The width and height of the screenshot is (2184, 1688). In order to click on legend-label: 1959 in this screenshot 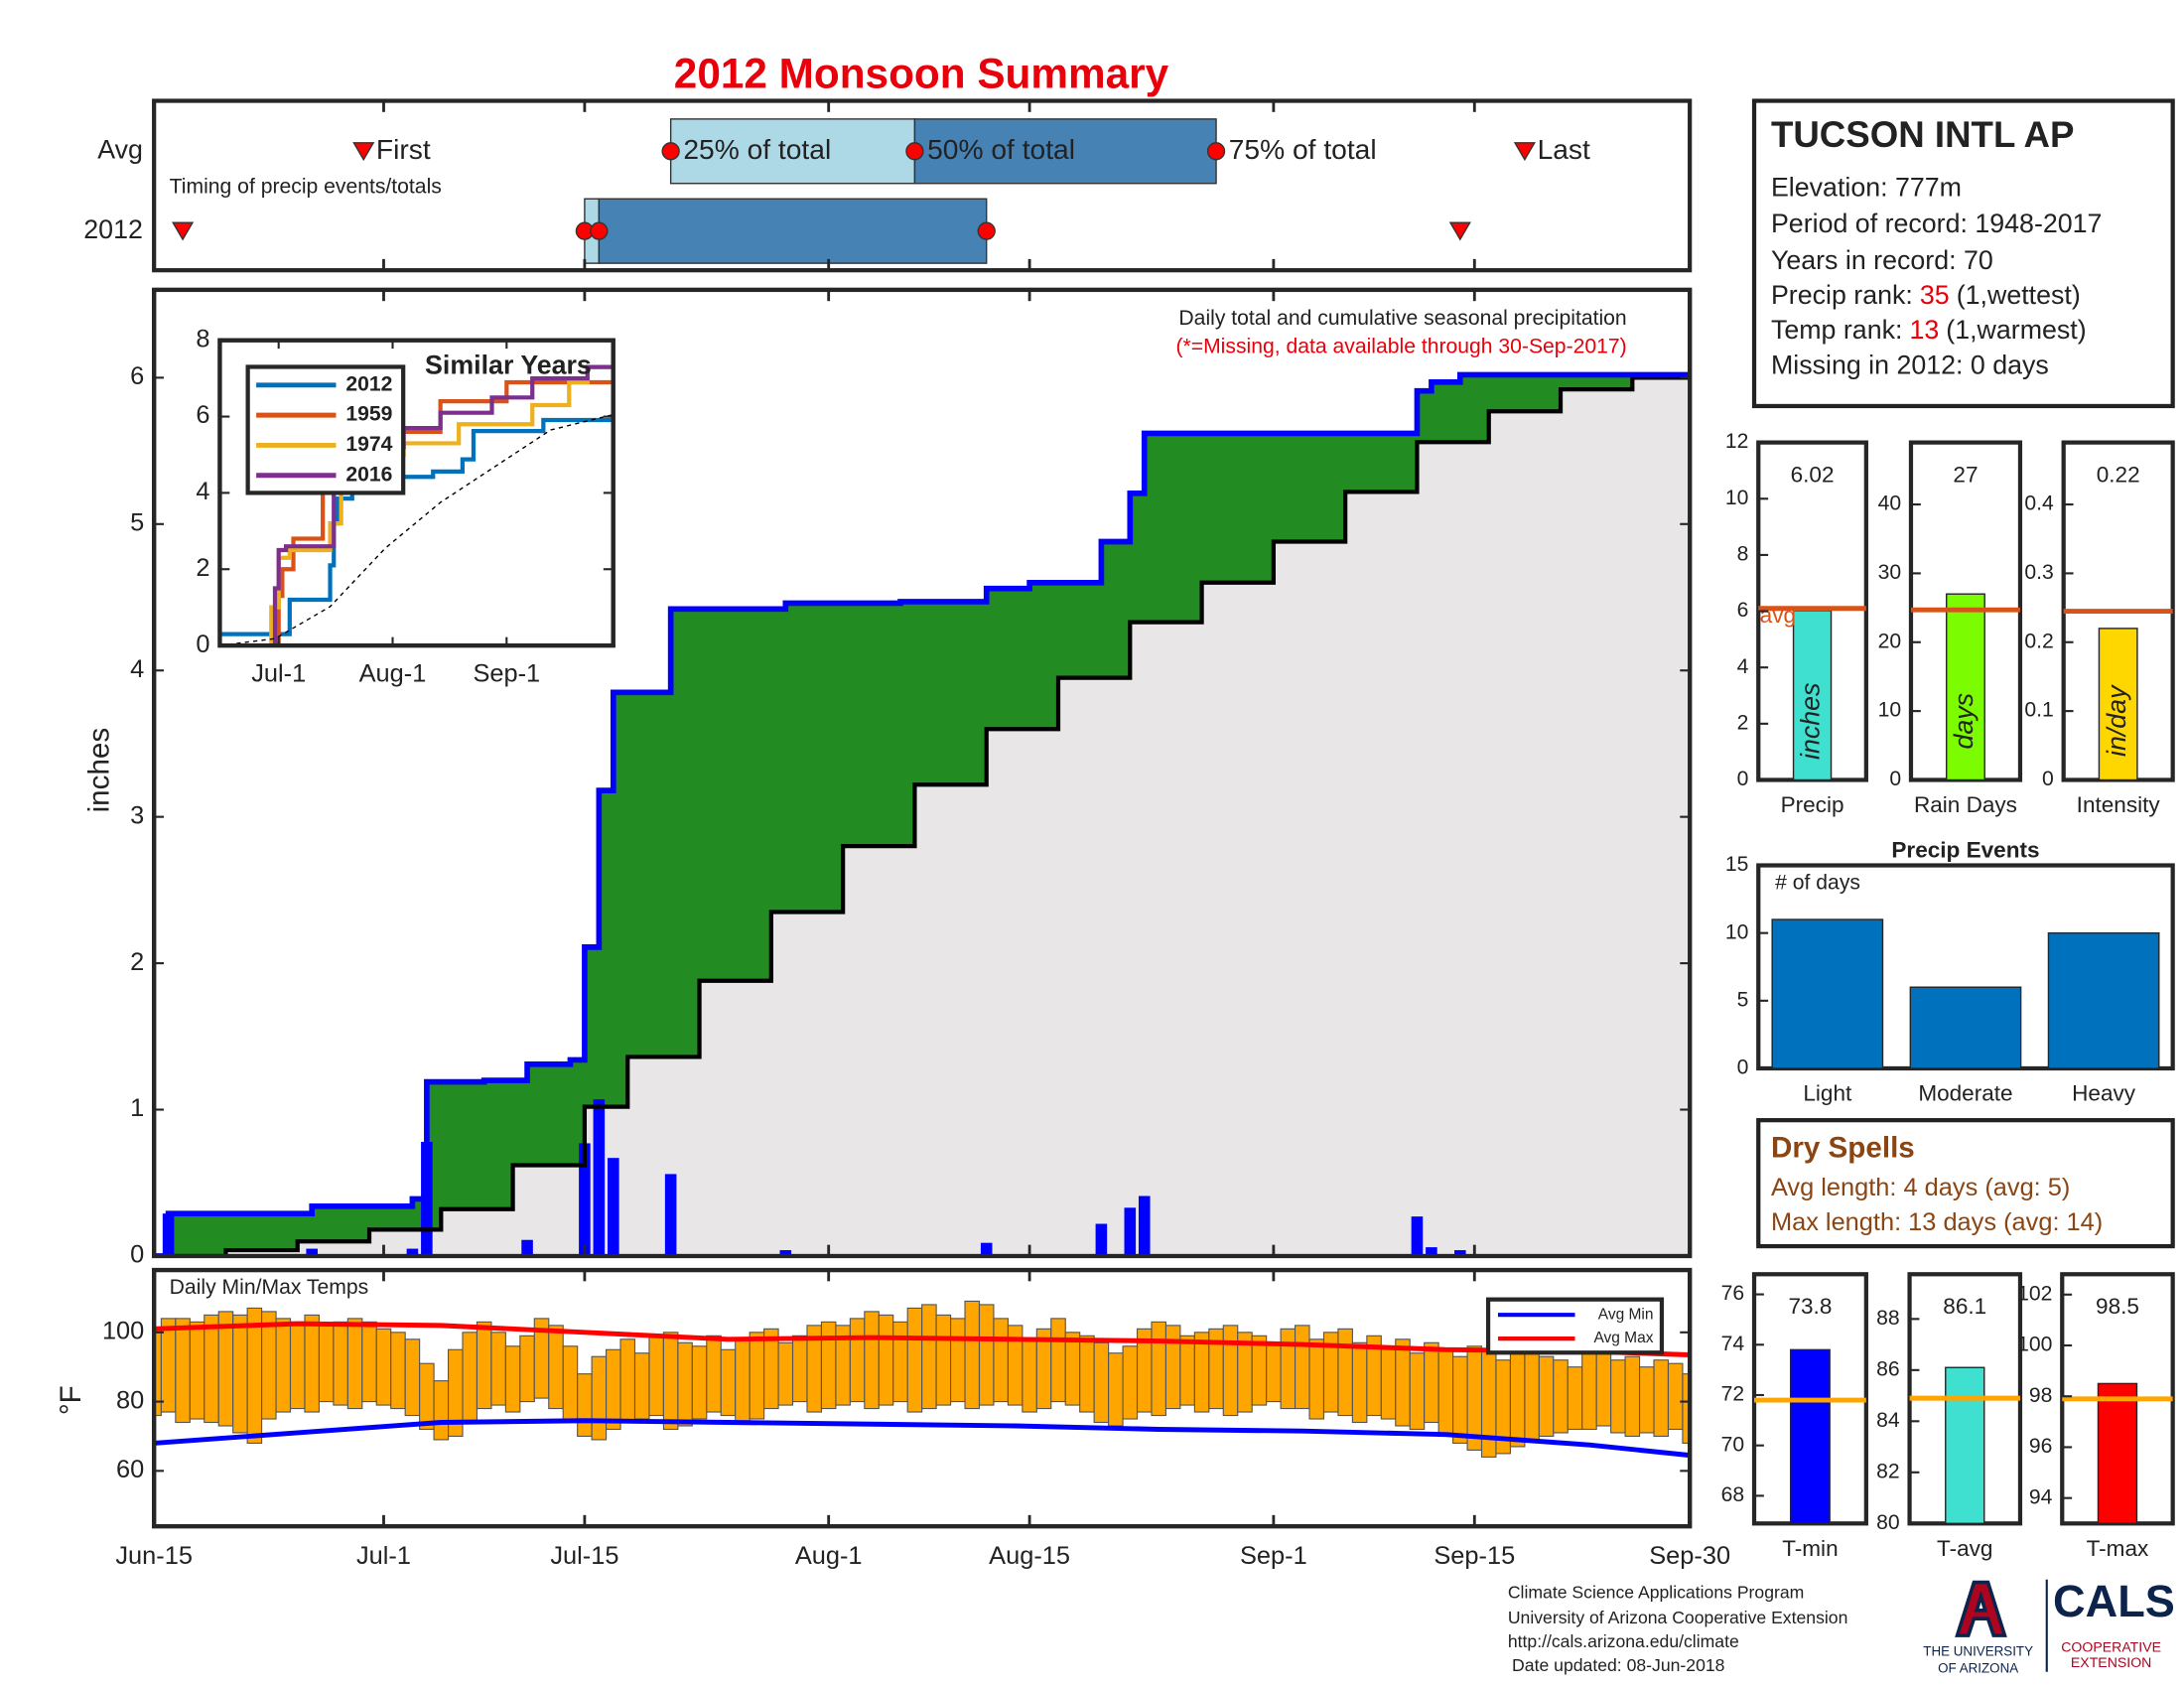, I will do `click(368, 414)`.